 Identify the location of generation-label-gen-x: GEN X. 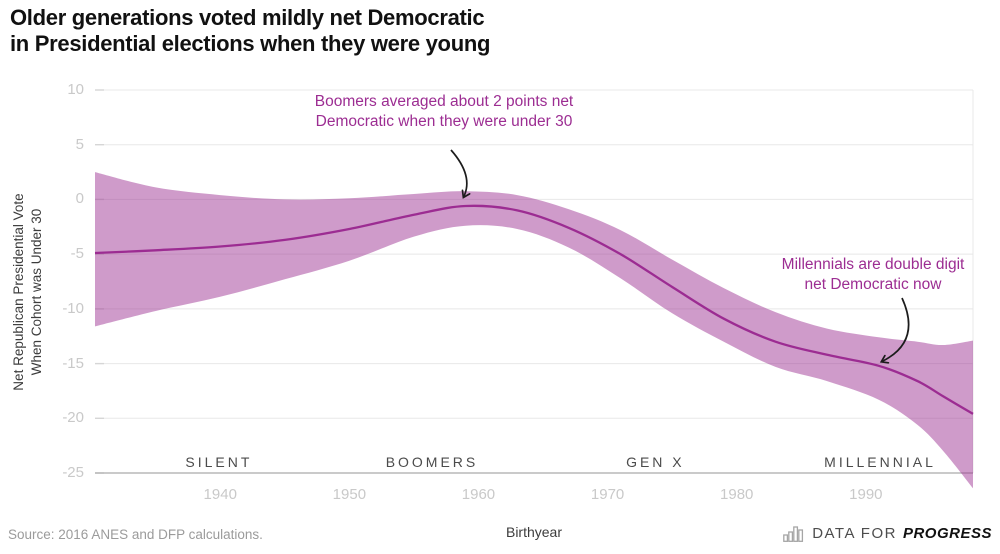
(655, 462).